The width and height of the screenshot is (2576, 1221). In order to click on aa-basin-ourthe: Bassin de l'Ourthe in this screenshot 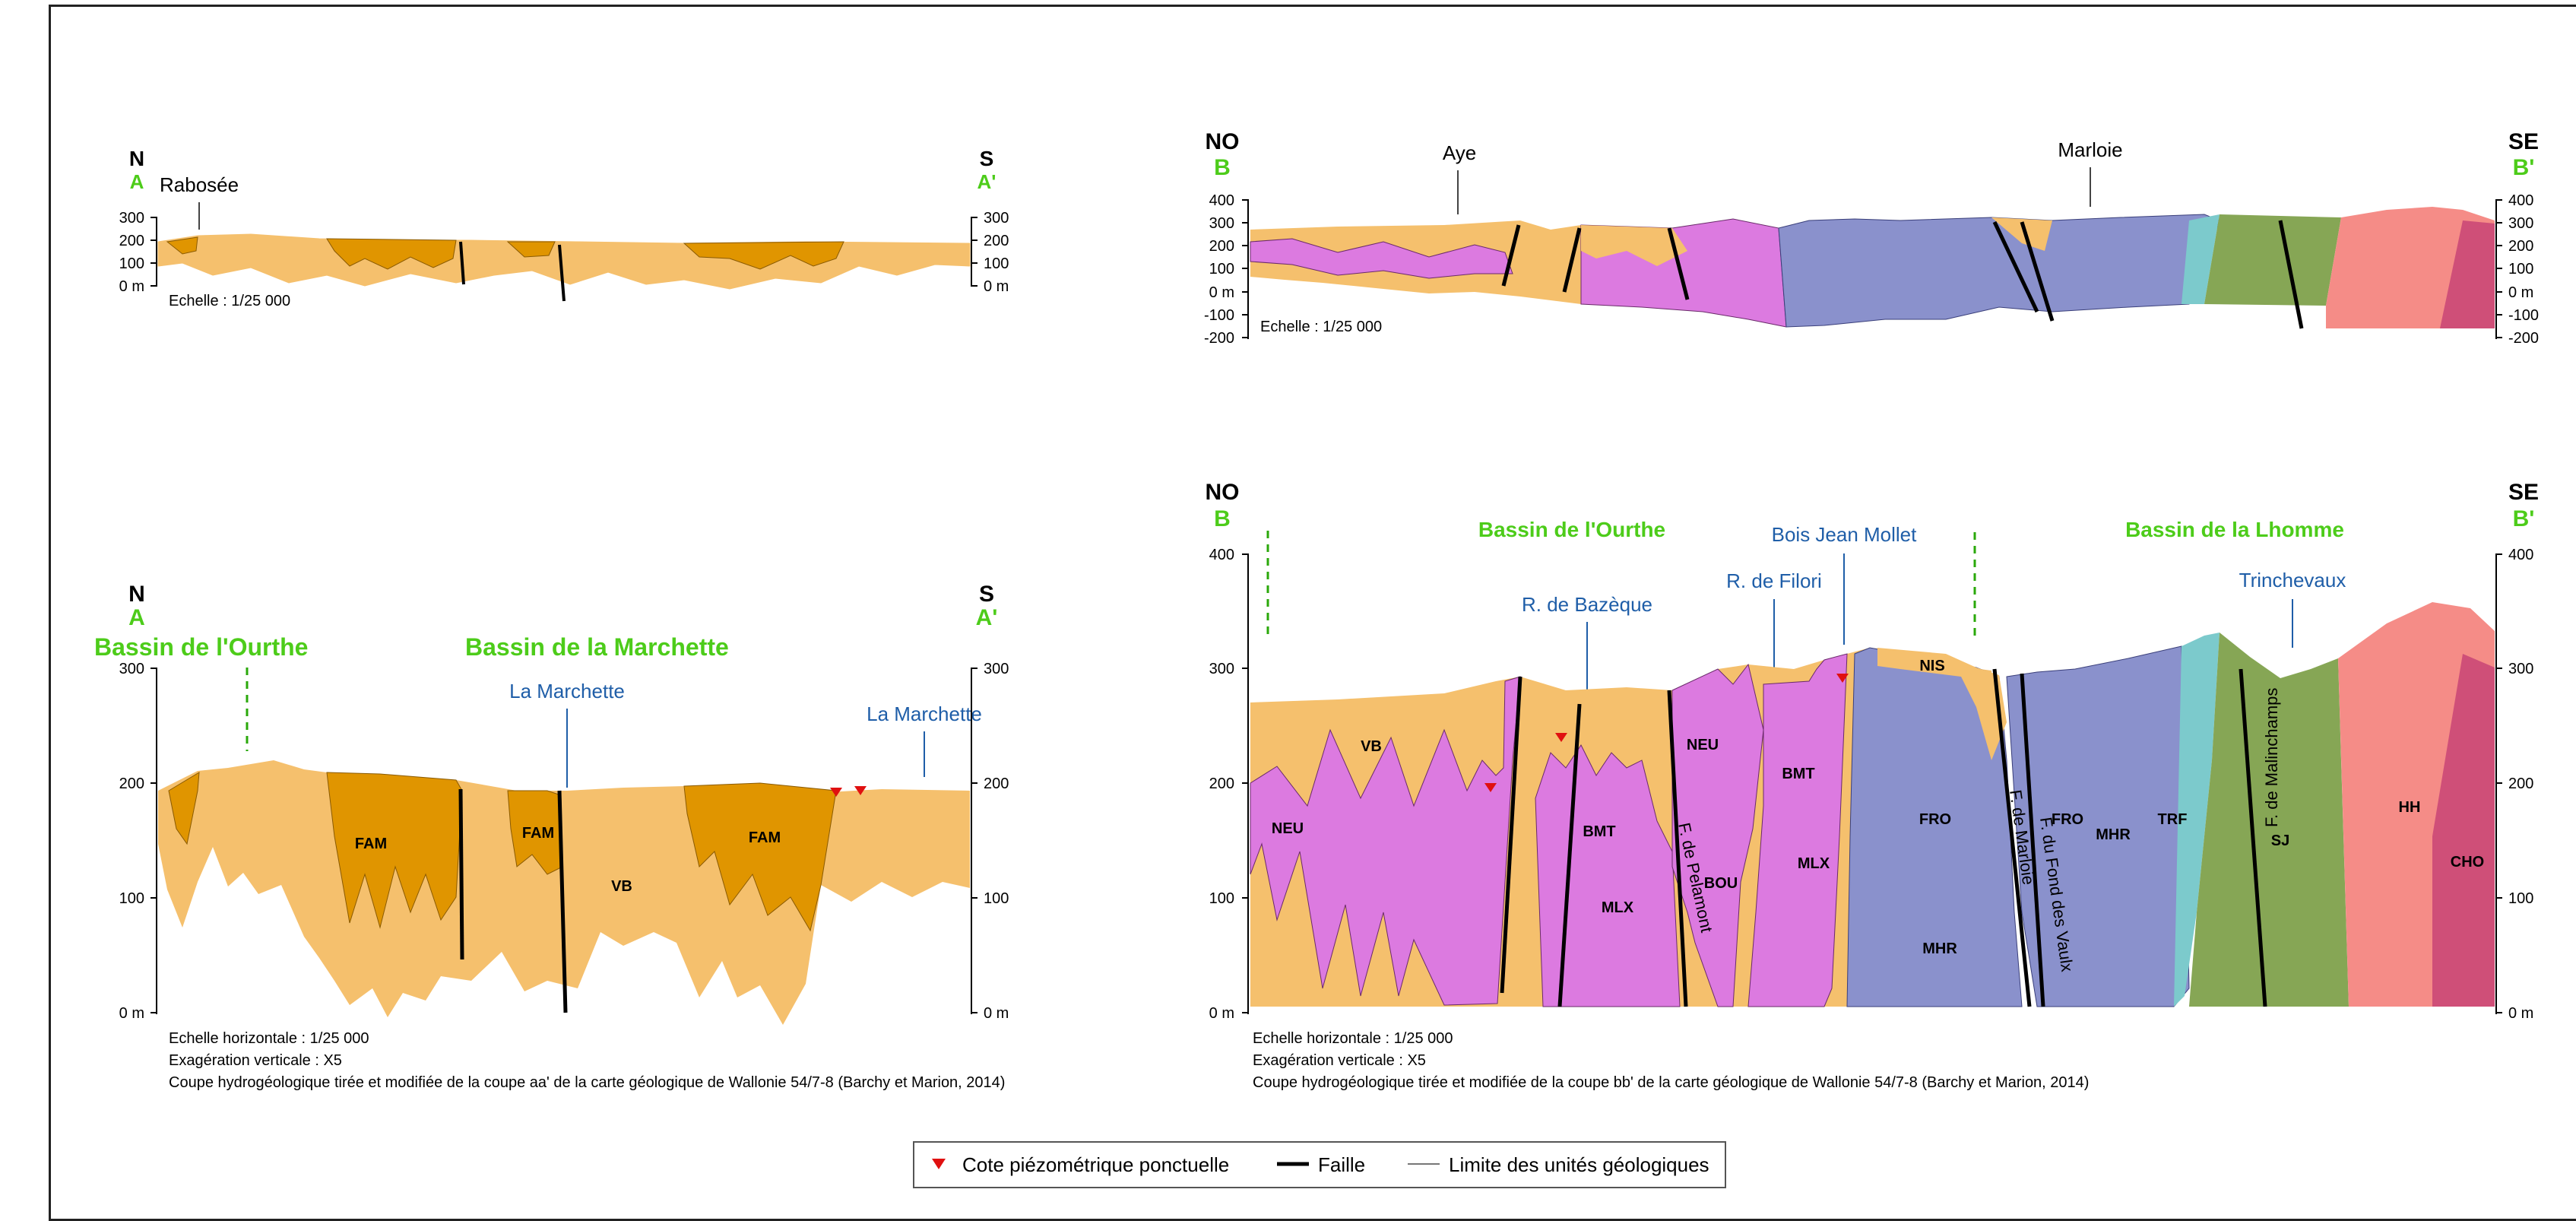, I will do `click(201, 647)`.